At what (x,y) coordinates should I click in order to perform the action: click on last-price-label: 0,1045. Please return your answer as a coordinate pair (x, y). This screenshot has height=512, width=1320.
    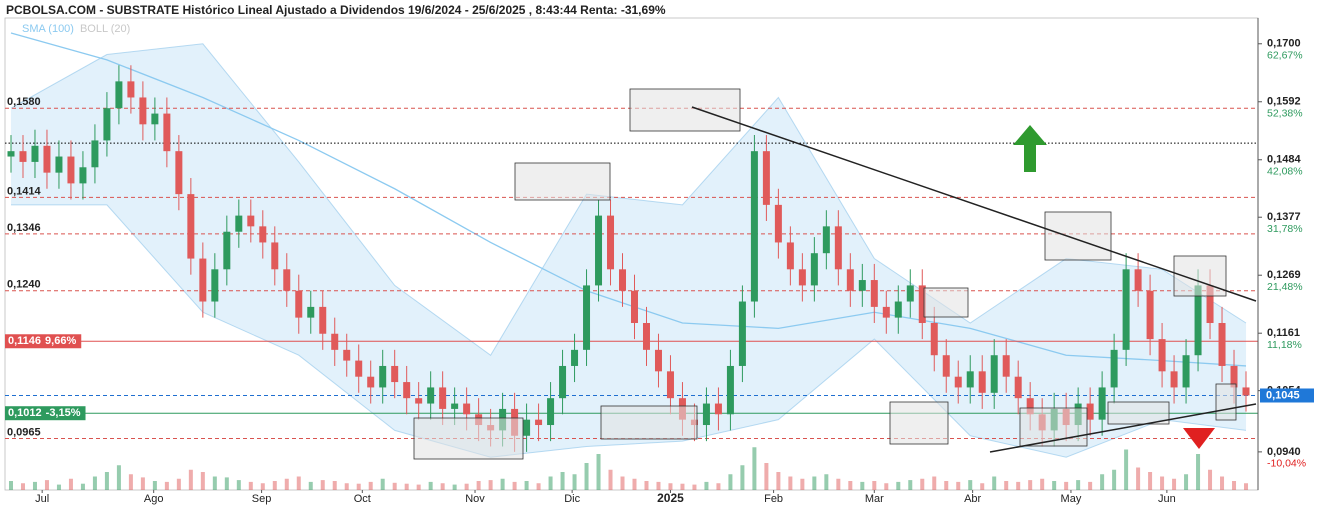
    Looking at the image, I should click on (1283, 395).